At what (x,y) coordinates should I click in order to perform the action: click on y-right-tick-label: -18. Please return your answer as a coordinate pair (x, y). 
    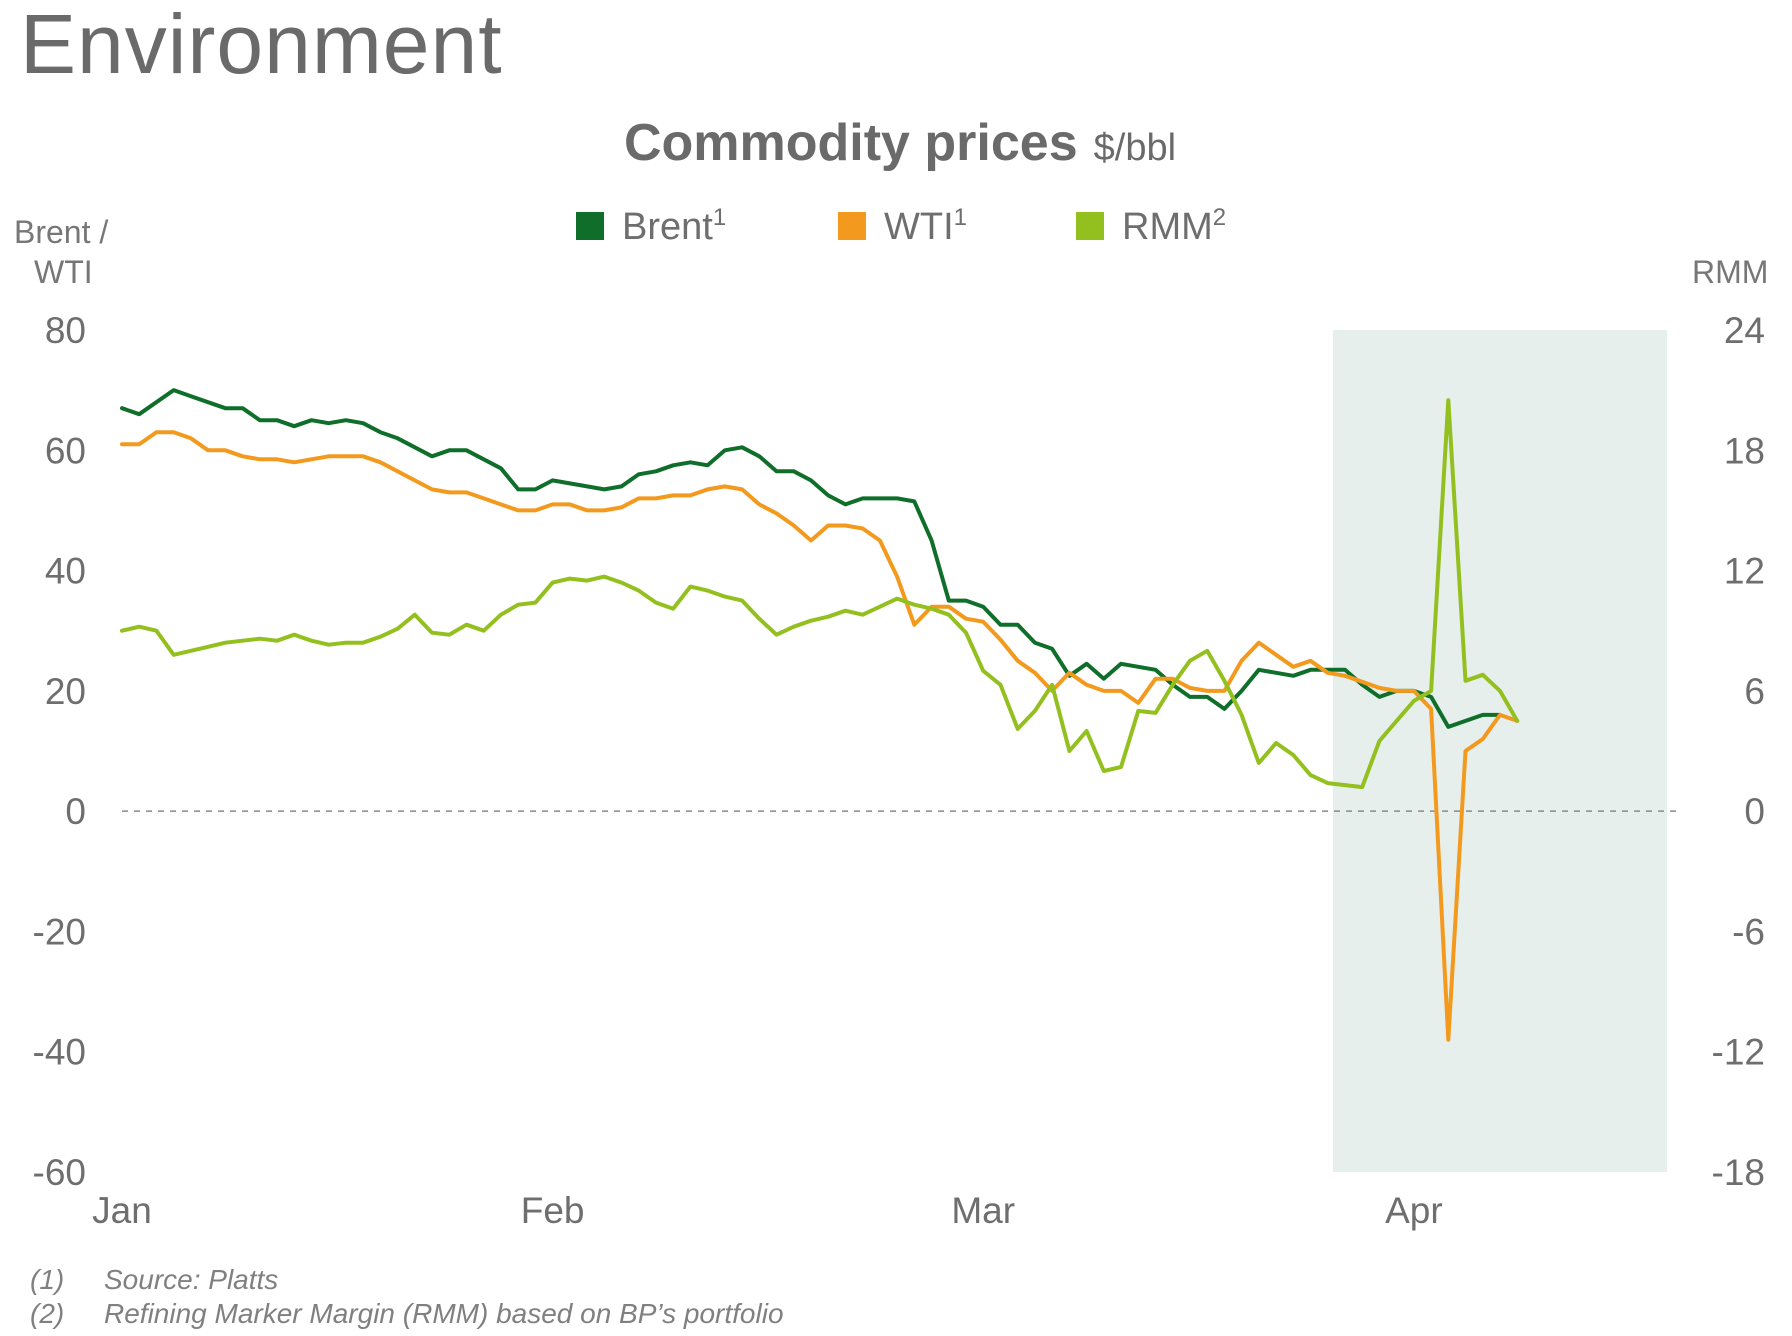
    Looking at the image, I should click on (1738, 1172).